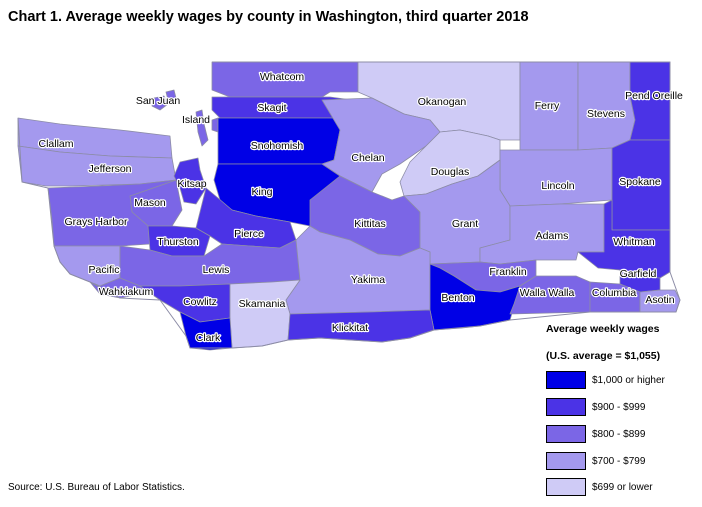 The height and width of the screenshot is (507, 702). What do you see at coordinates (96, 222) in the screenshot?
I see `county-label-grays-harbor: Grays Harbor` at bounding box center [96, 222].